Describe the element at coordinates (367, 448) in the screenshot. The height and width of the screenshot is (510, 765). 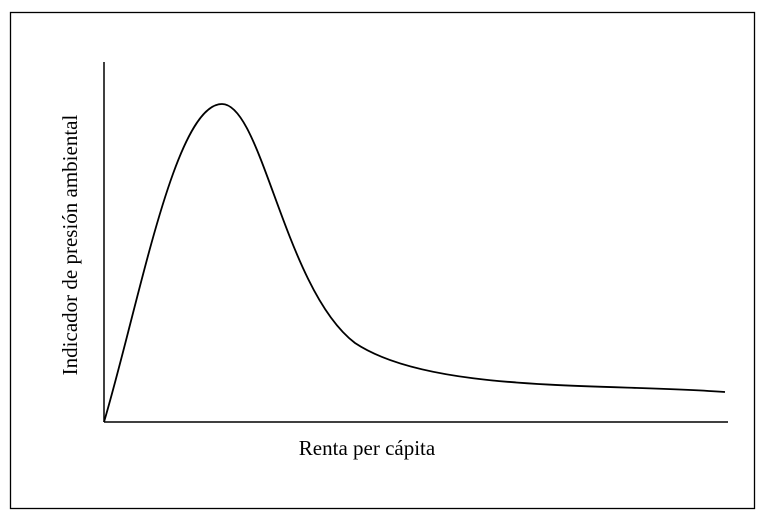
I see `x-axis-label: Renta per cápita` at that location.